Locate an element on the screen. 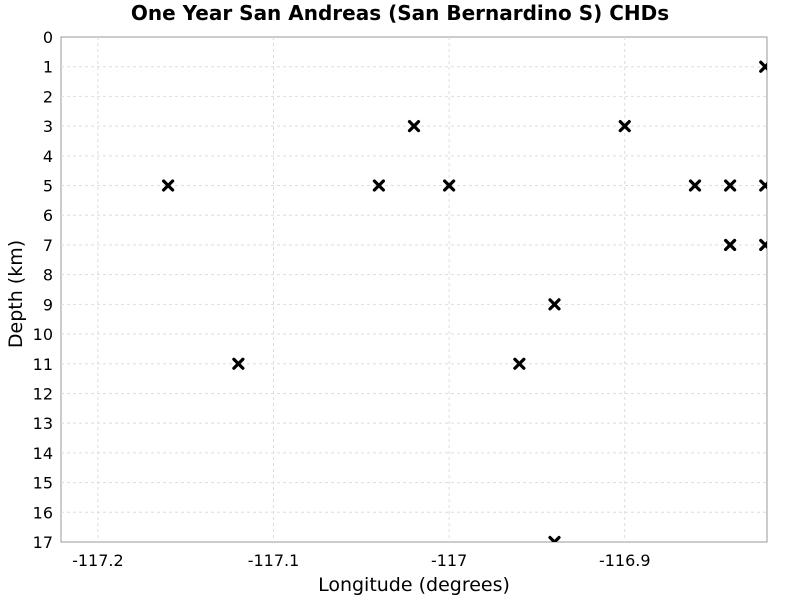 This screenshot has height=600, width=800. x-tick-label: -116.9 is located at coordinates (625, 560).